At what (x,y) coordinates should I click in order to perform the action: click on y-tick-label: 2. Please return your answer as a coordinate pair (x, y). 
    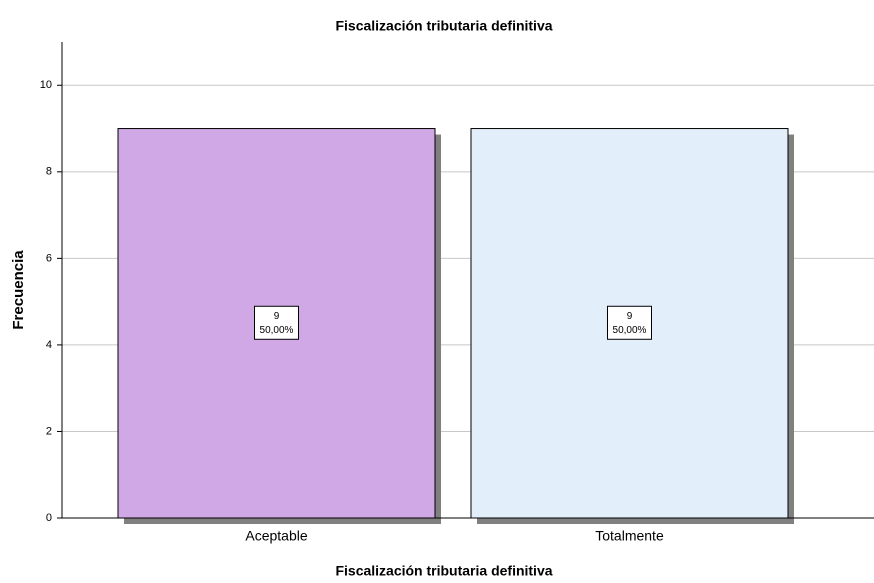
    Looking at the image, I should click on (49, 431).